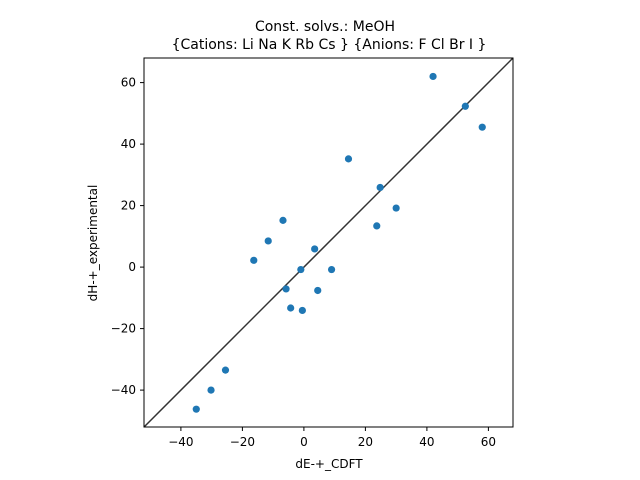 The width and height of the screenshot is (640, 480). What do you see at coordinates (426, 442) in the screenshot?
I see `x-tick-label-4: 40` at bounding box center [426, 442].